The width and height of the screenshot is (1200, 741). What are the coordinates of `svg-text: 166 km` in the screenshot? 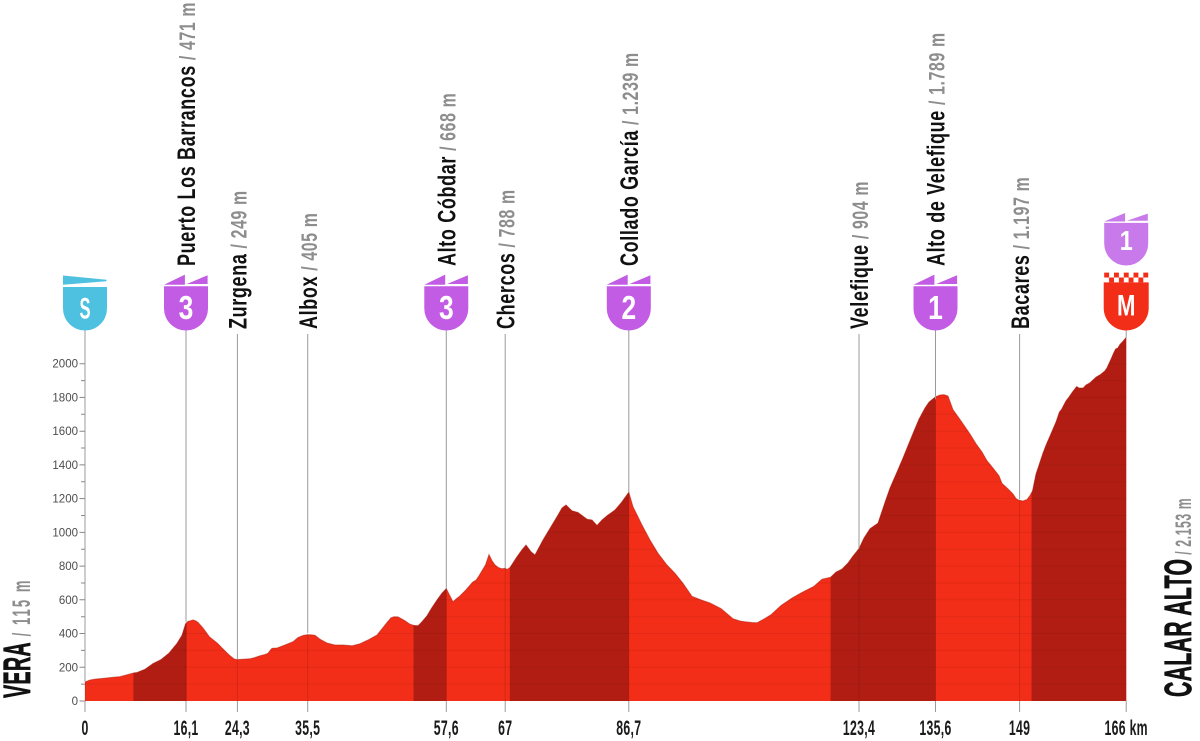 It's located at (1126, 727).